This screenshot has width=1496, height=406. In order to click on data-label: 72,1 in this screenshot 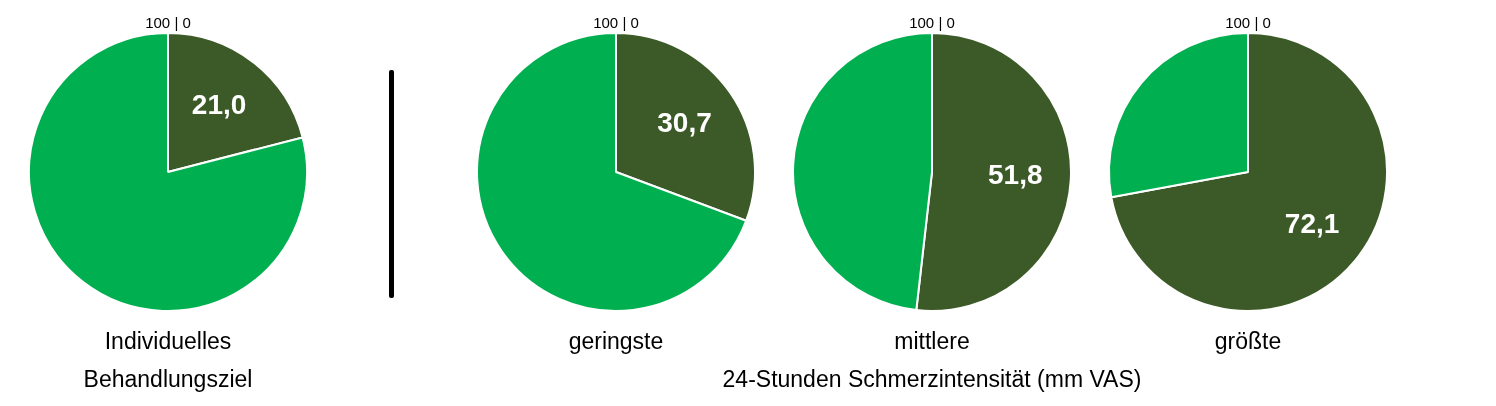, I will do `click(1312, 224)`.